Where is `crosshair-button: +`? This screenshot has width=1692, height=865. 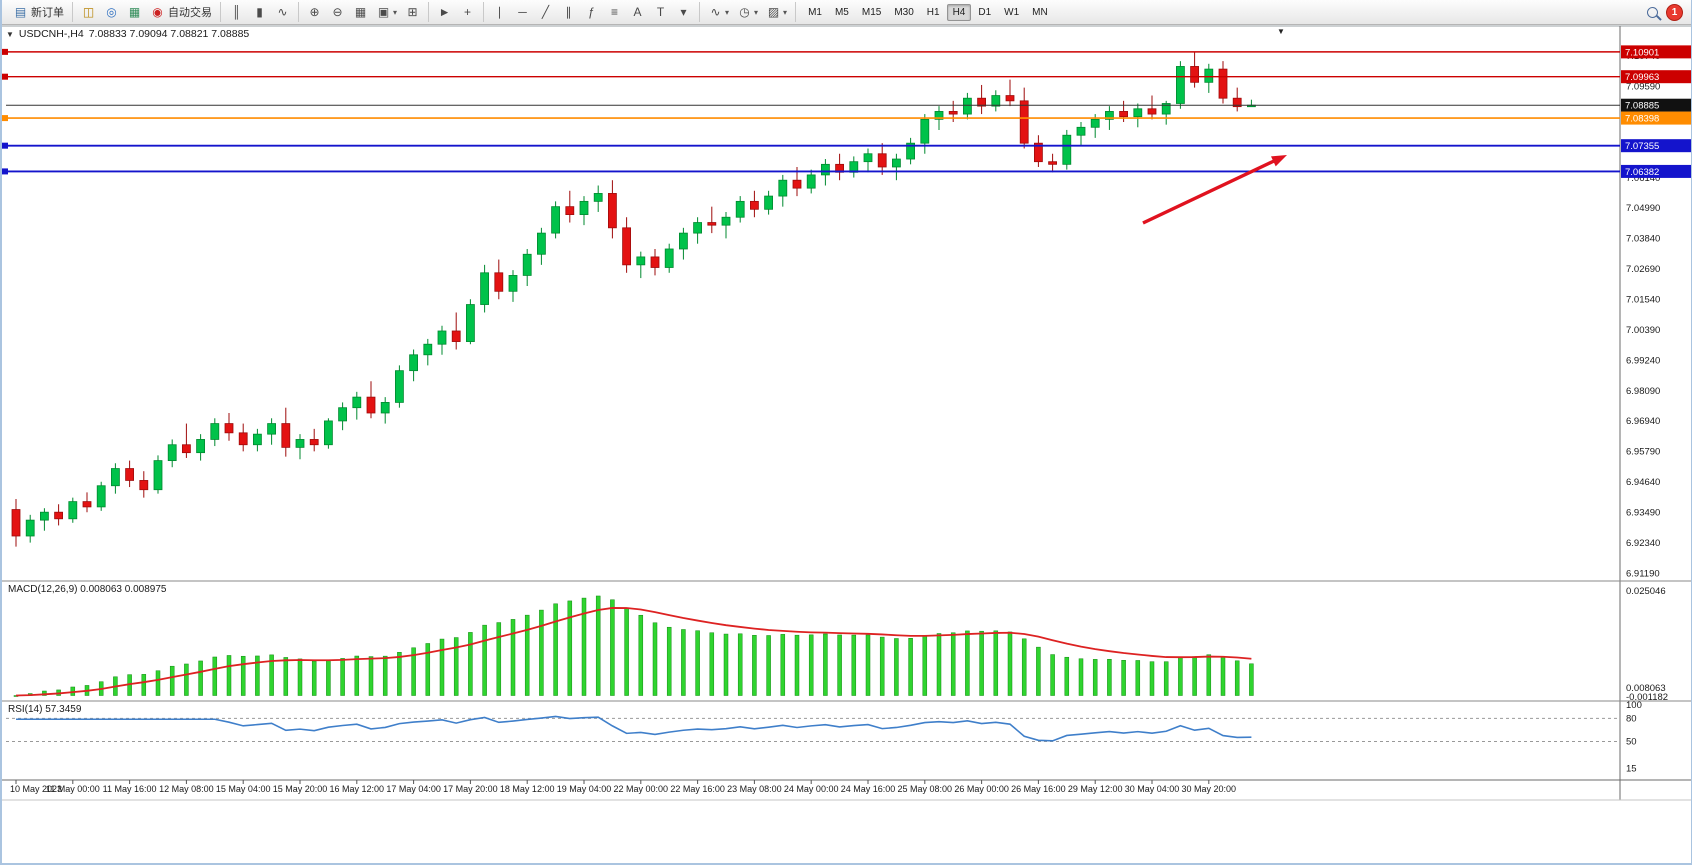 crosshair-button: + is located at coordinates (467, 12).